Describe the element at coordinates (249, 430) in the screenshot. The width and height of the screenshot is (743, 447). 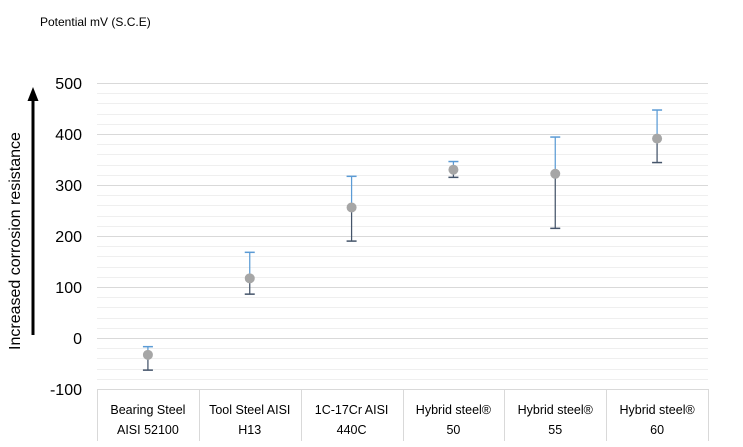
I see `x-tick-label-line: H13` at that location.